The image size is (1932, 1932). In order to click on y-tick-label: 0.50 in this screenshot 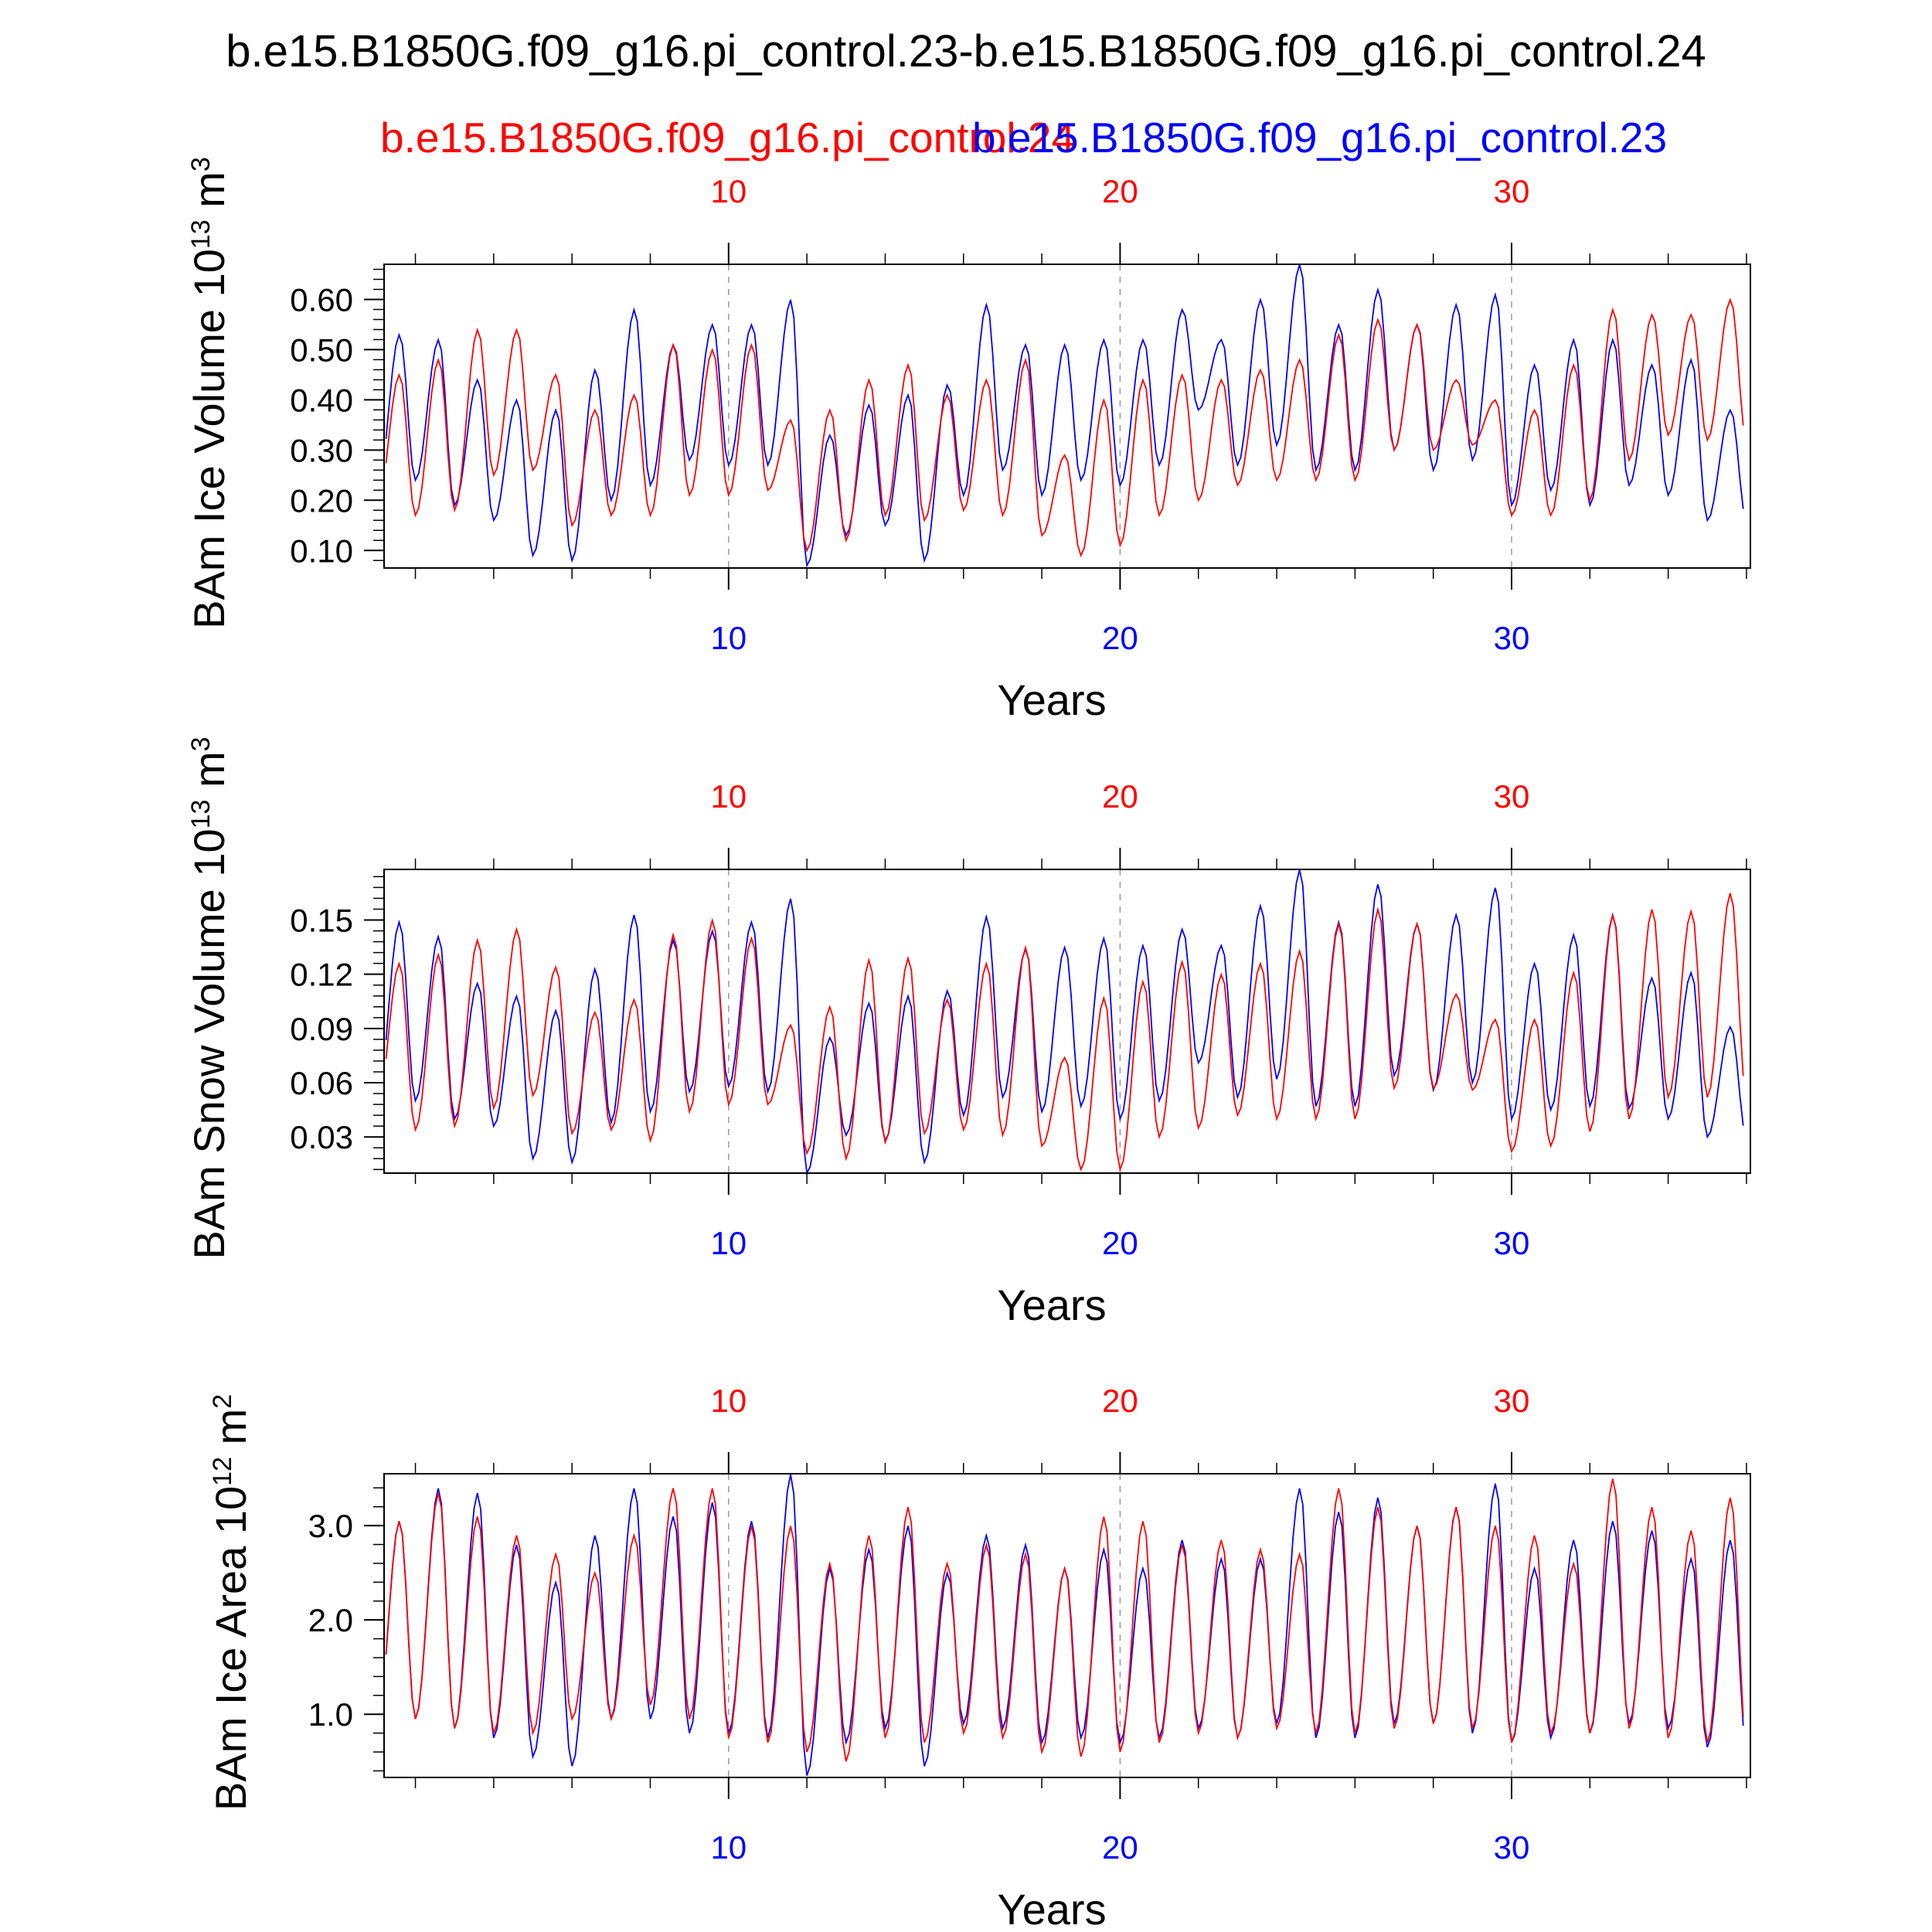, I will do `click(321, 350)`.